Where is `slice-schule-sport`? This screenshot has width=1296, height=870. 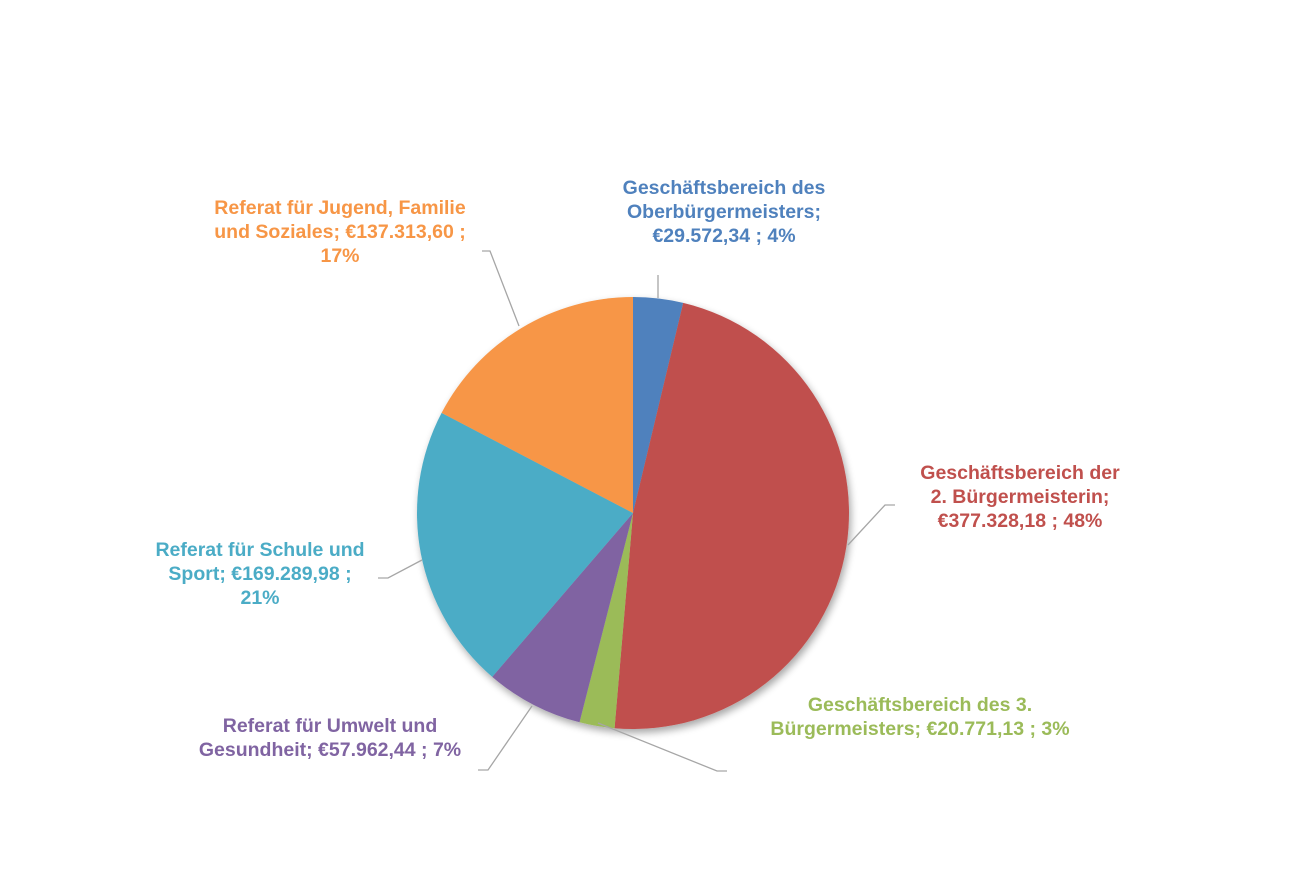 slice-schule-sport is located at coordinates (525, 544).